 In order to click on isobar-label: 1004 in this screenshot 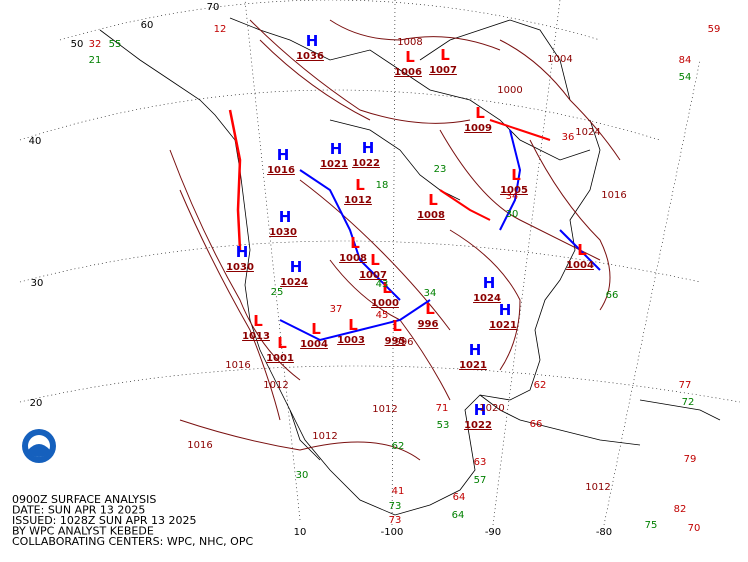, I will do `click(559, 59)`.